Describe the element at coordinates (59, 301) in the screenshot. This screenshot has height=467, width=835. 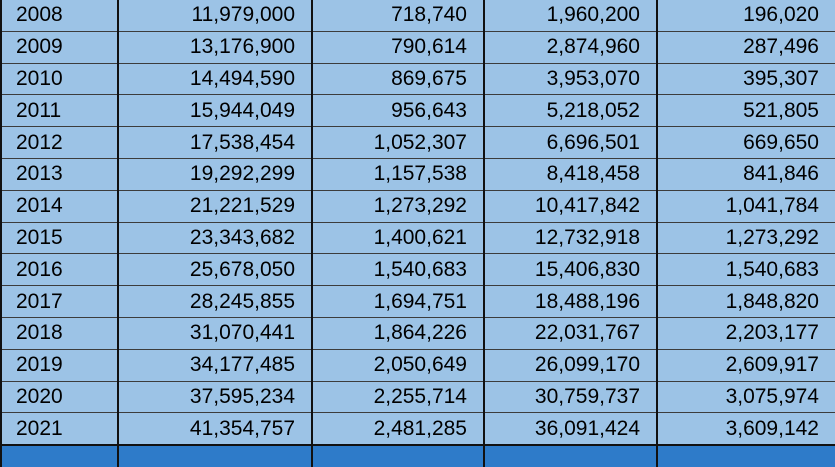
I see `year-cell: 2017` at that location.